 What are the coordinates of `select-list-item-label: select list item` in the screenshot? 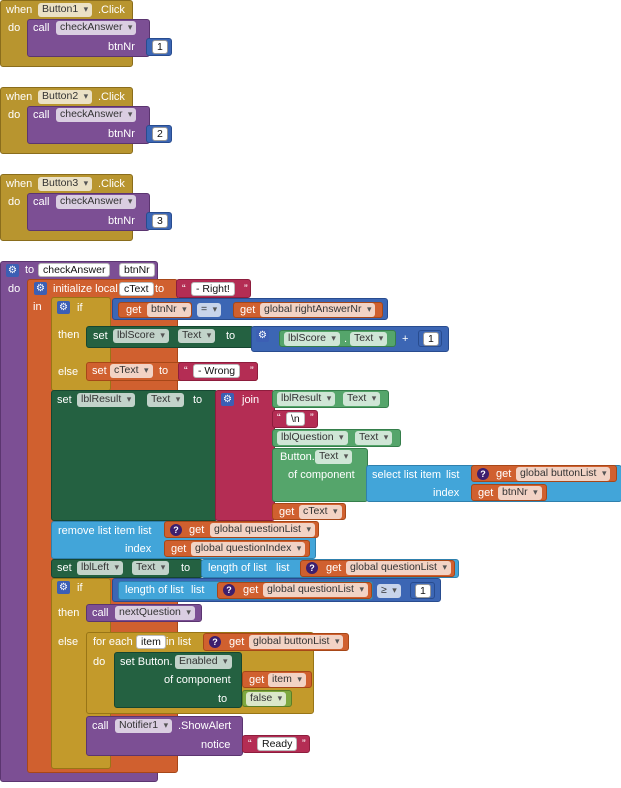 It's located at (407, 475).